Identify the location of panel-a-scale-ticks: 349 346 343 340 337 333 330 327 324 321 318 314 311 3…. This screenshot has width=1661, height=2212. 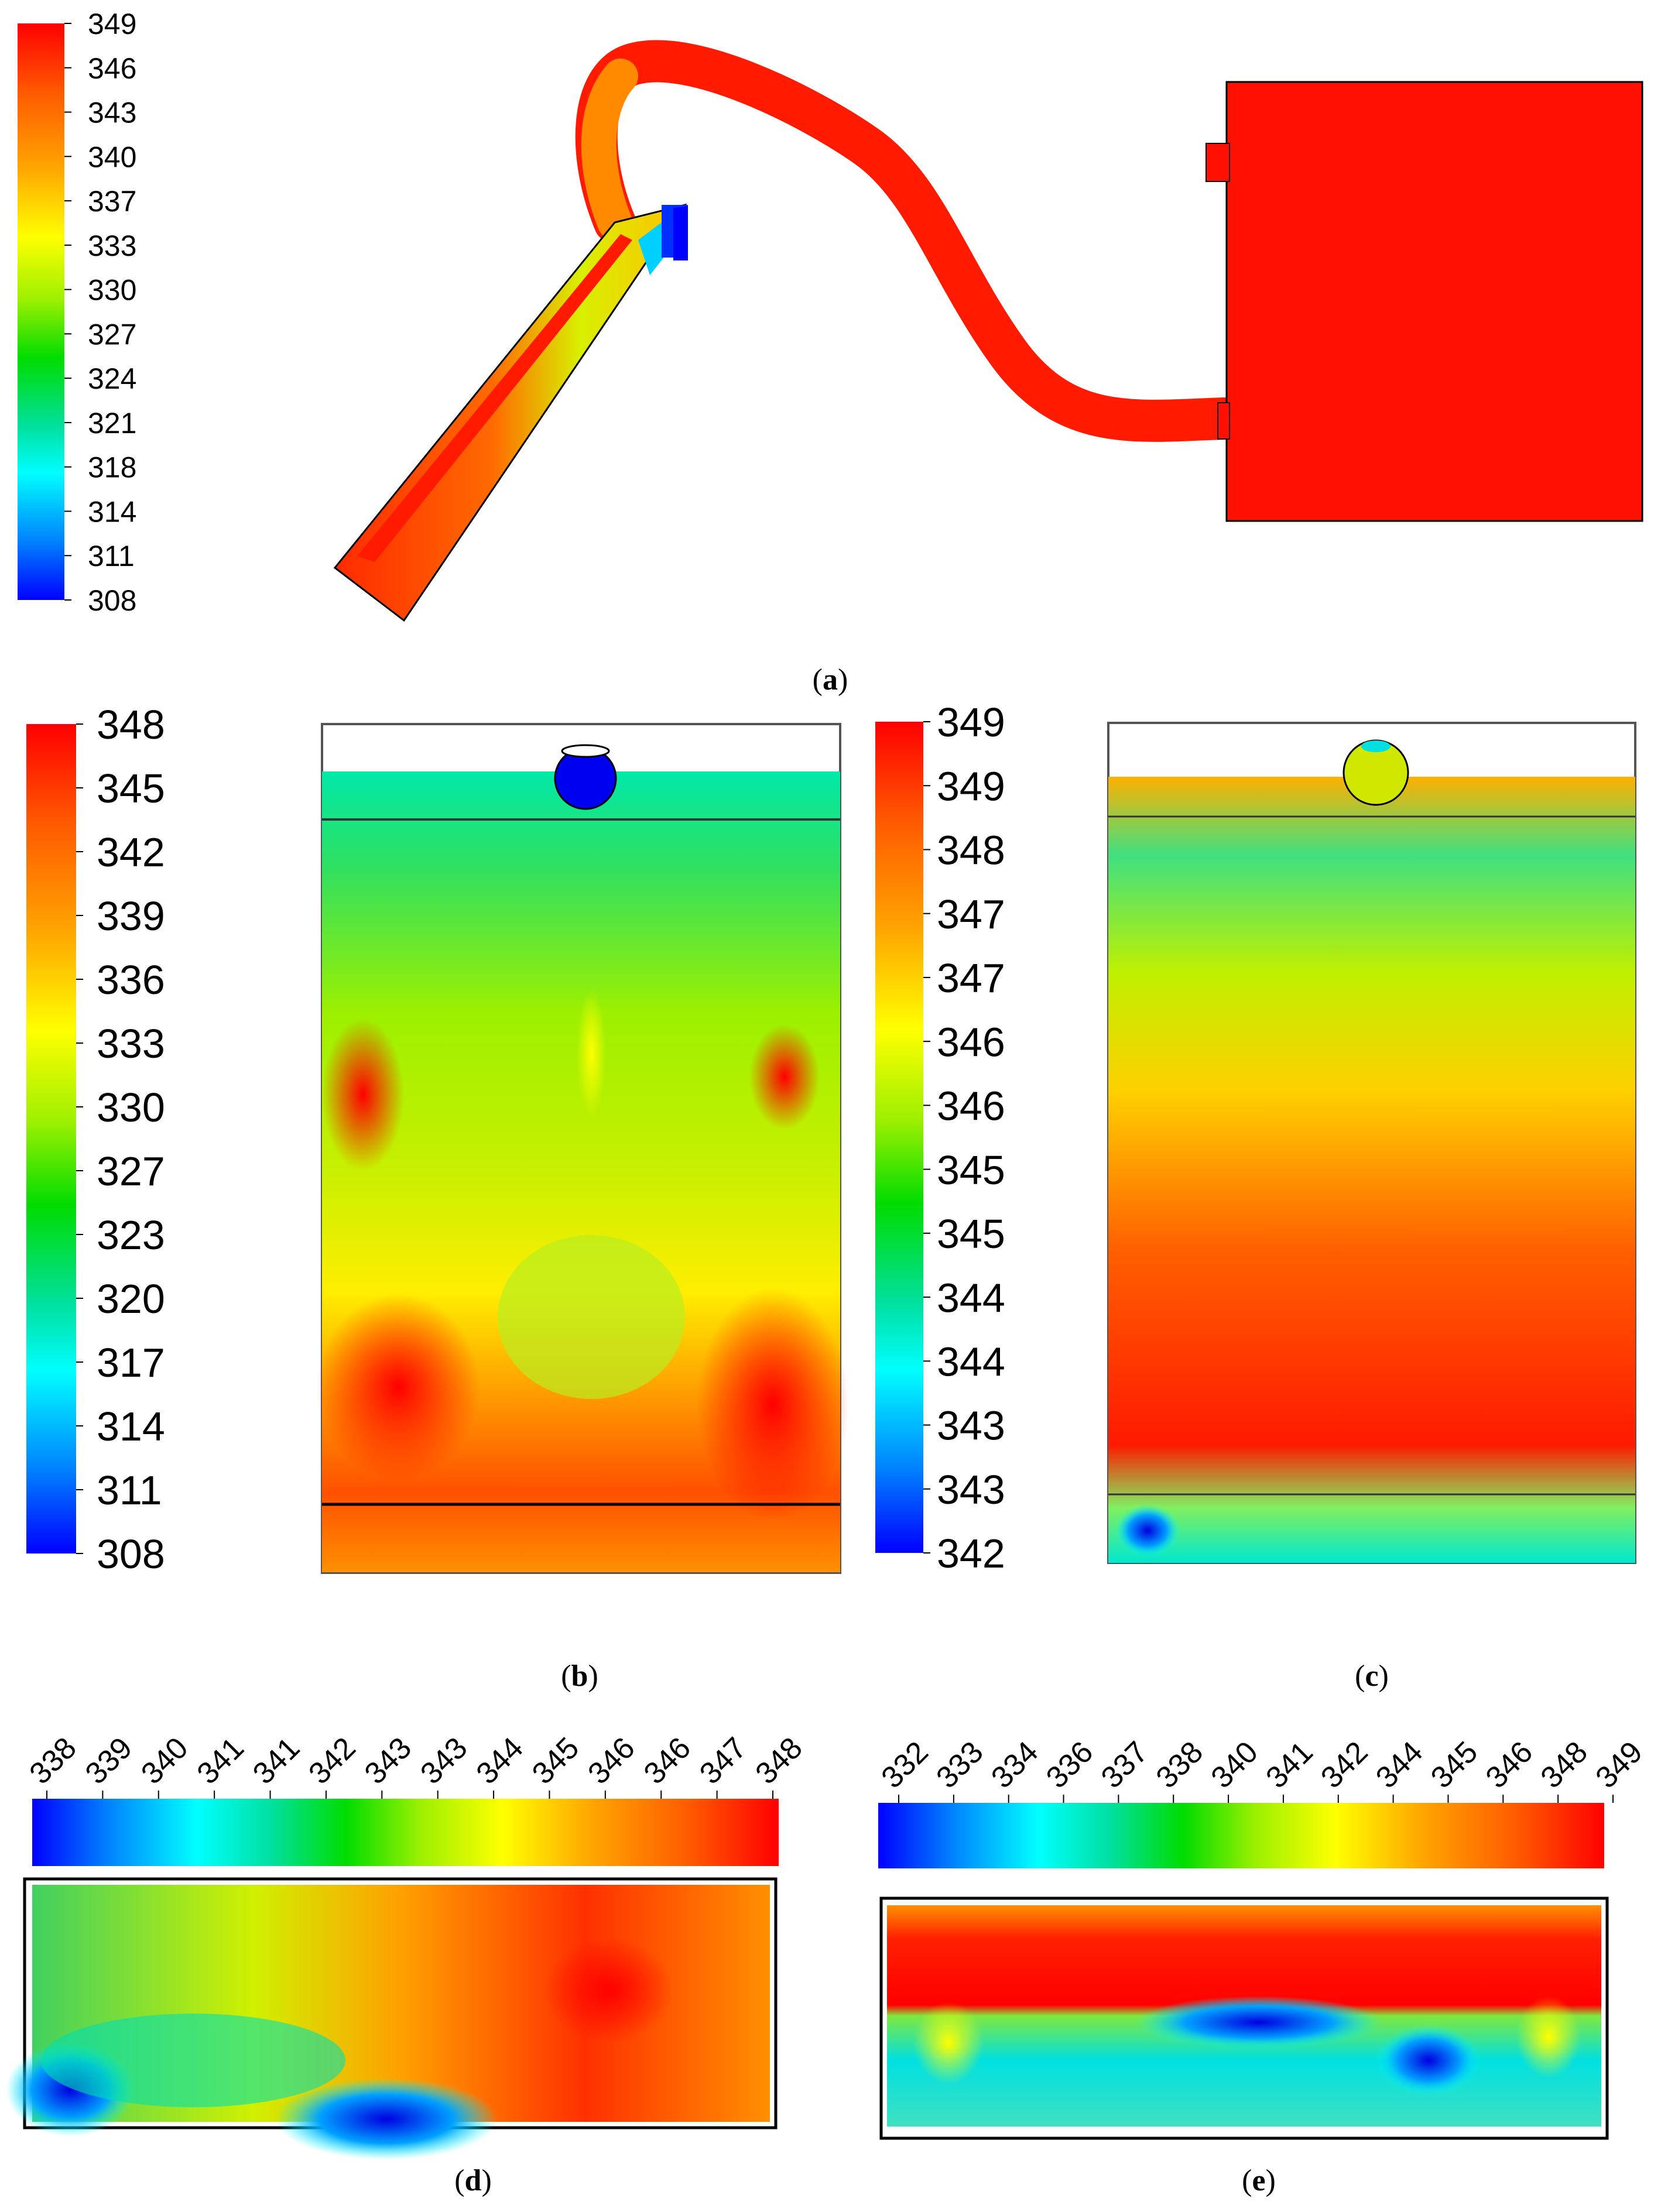
(100, 312).